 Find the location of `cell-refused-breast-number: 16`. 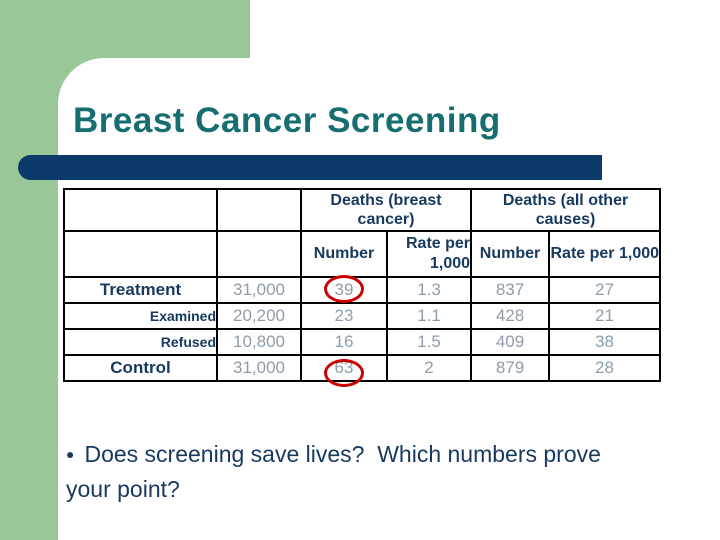

cell-refused-breast-number: 16 is located at coordinates (344, 342).